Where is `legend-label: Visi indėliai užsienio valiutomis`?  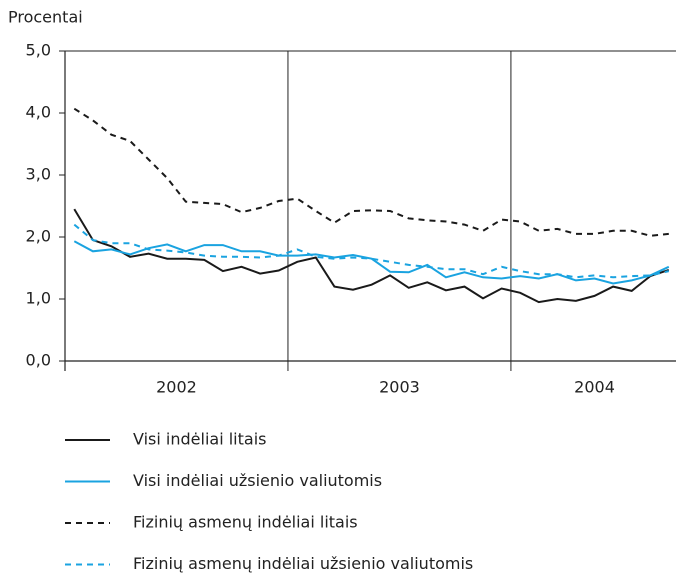 legend-label: Visi indėliai užsienio valiutomis is located at coordinates (257, 480).